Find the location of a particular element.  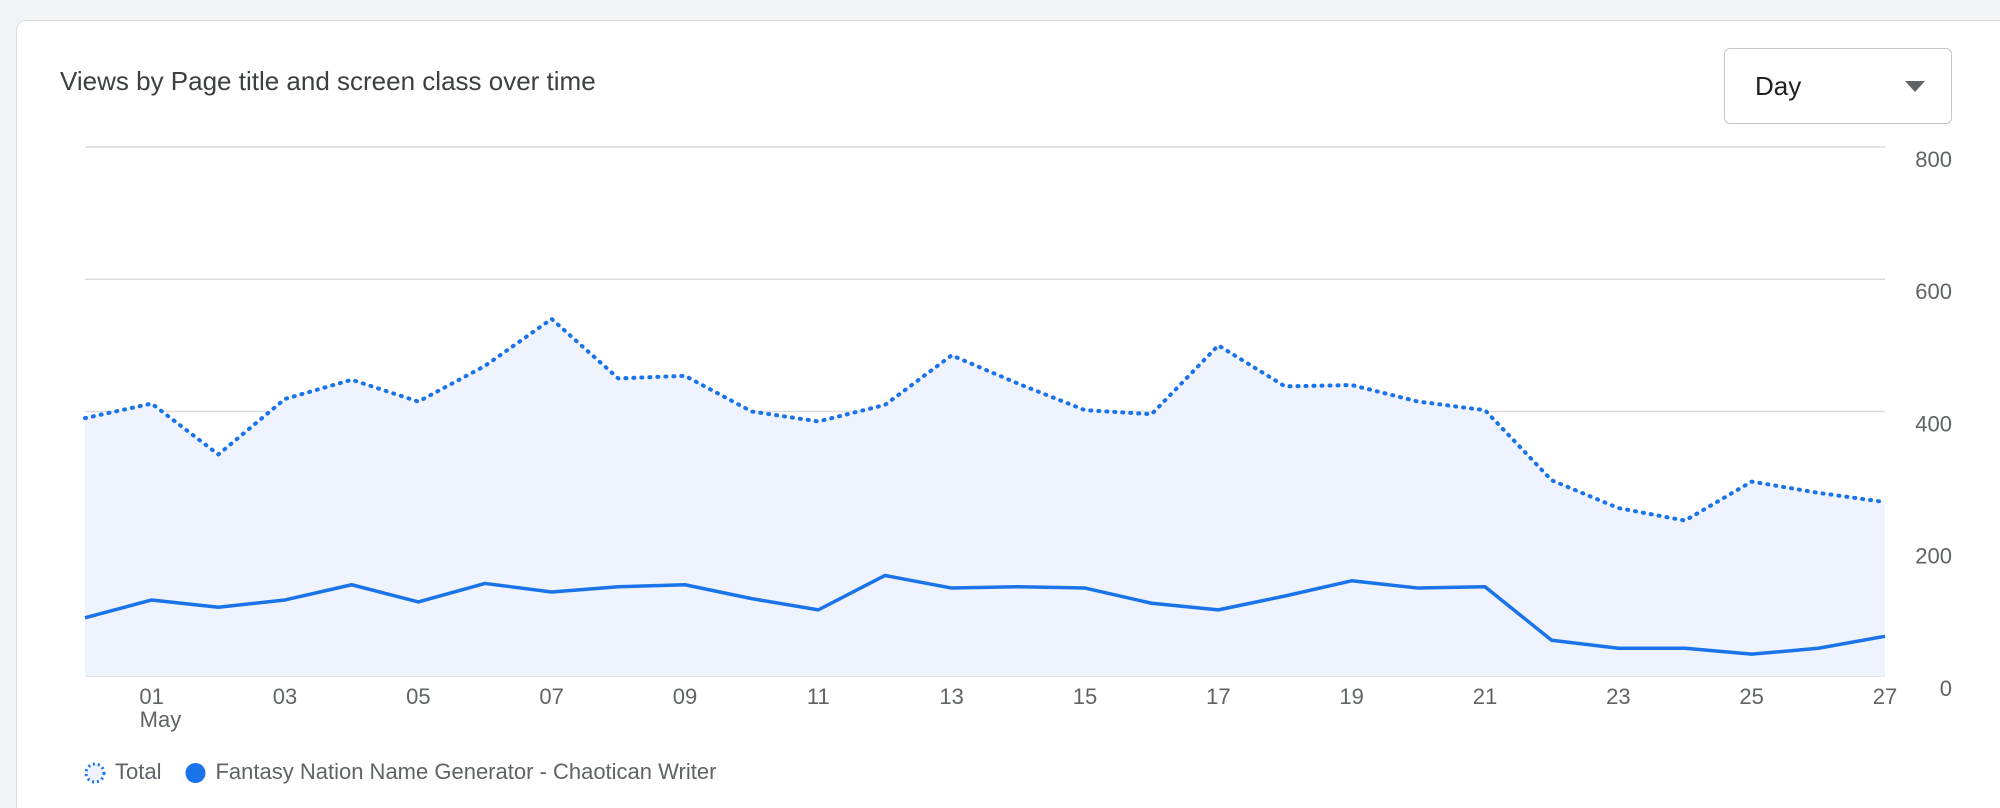

x-tick-label: 05 is located at coordinates (418, 696).